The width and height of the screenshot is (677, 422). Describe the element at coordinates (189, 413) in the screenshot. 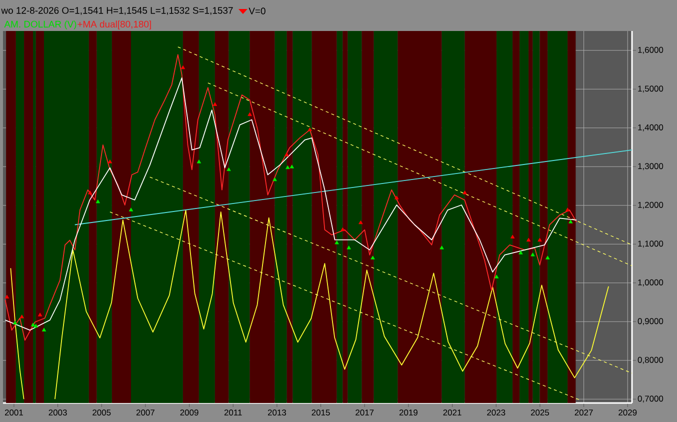

I see `x-tick-label: 2009` at that location.